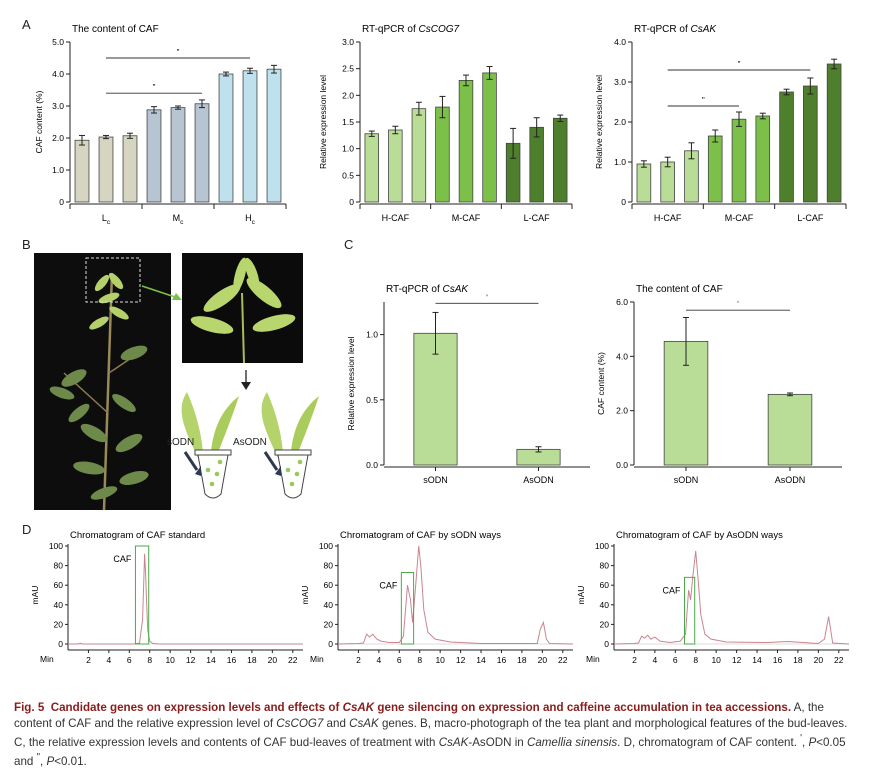  I want to click on y-tick-label: 2.5, so click(348, 69).